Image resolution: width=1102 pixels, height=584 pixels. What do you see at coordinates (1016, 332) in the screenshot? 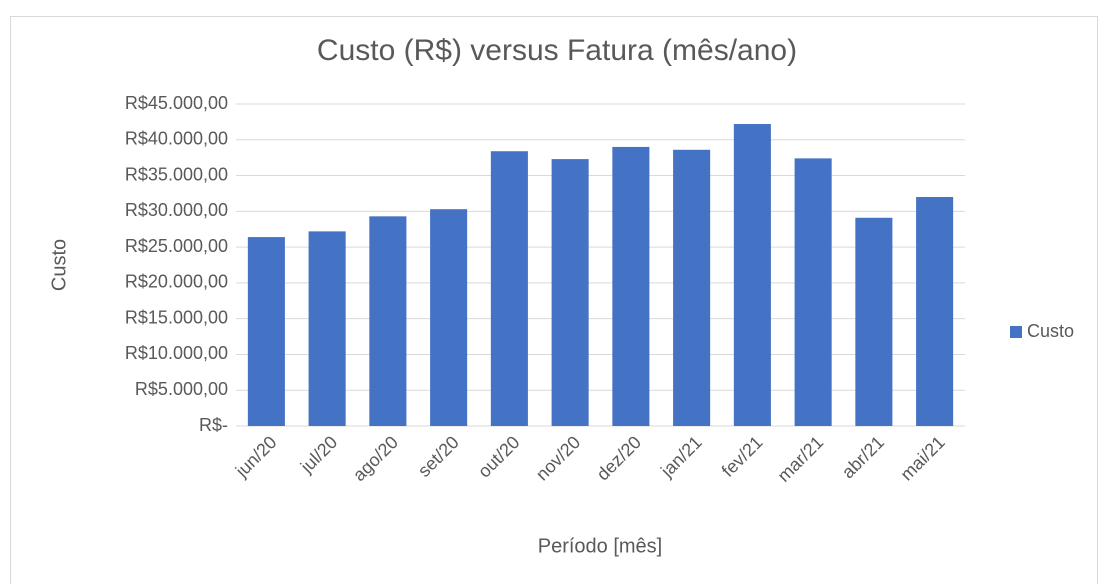
I see `legend-swatch` at bounding box center [1016, 332].